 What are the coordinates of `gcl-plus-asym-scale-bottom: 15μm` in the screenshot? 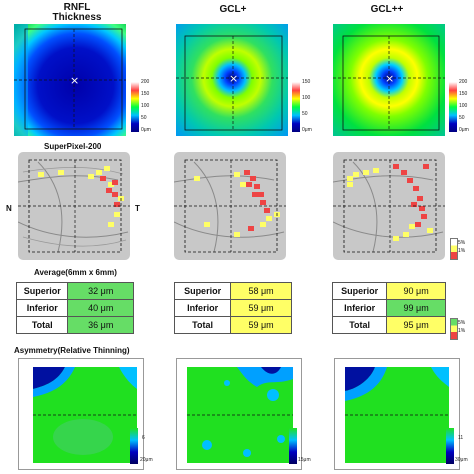 It's located at (304, 460).